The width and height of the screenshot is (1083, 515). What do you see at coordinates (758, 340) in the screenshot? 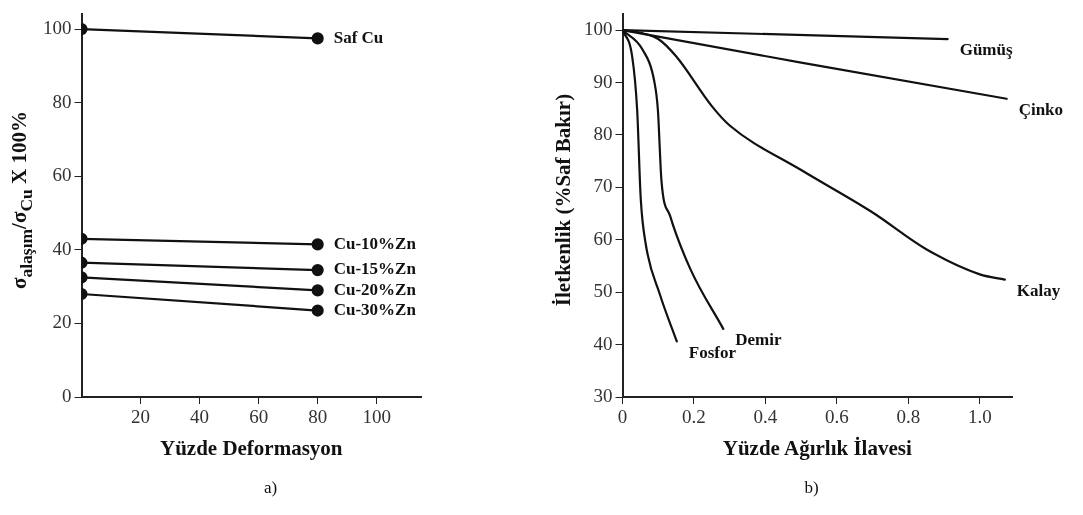
I see `series-label: Demir` at bounding box center [758, 340].